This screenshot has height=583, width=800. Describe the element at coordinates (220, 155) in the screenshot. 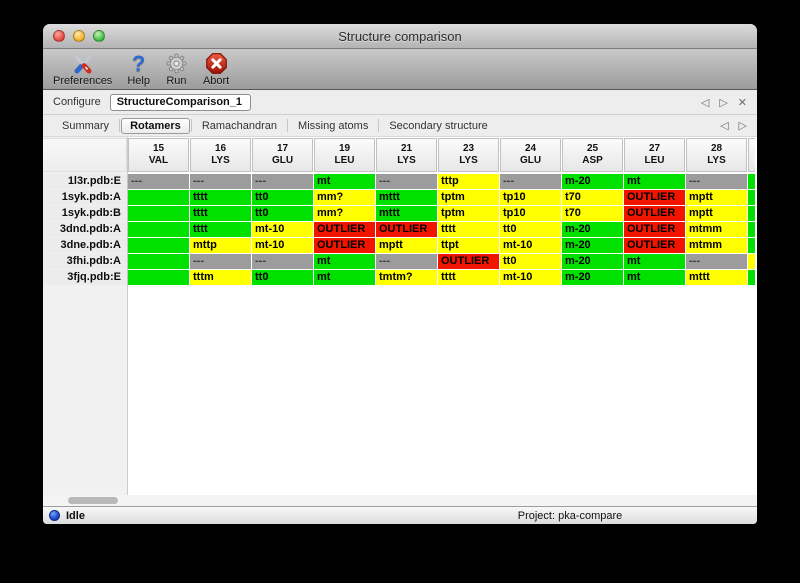

I see `column-header: 16 LYS` at that location.